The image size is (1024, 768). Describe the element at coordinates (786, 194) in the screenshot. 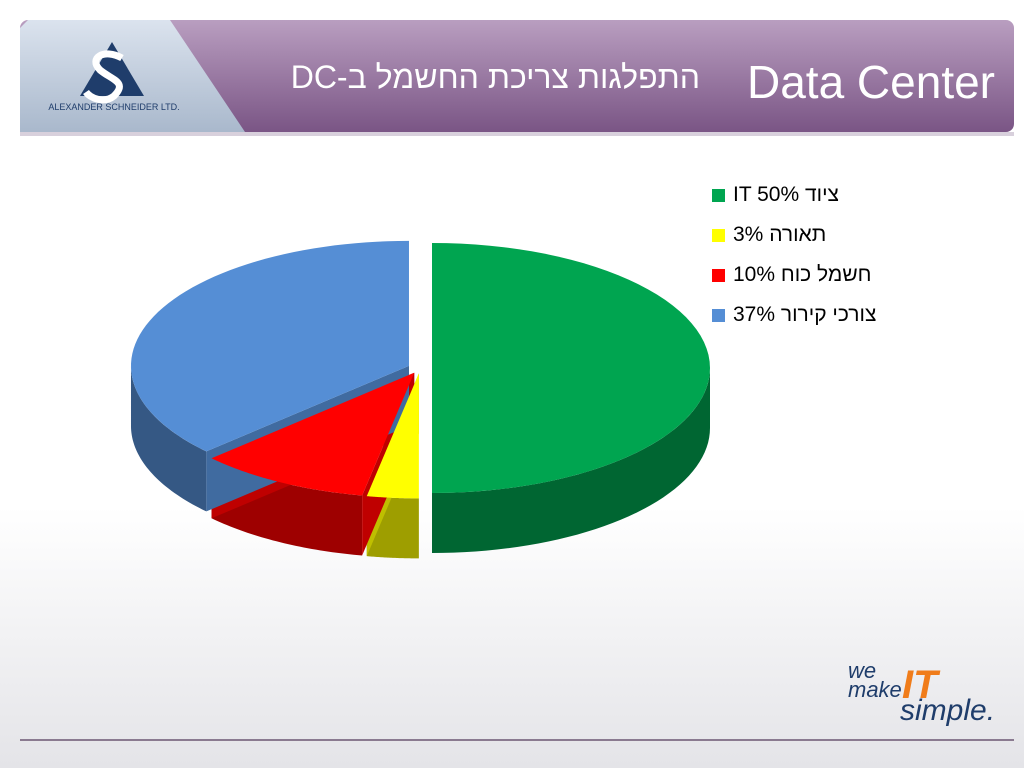

I see `legend-label: ציוד IT 50%` at that location.